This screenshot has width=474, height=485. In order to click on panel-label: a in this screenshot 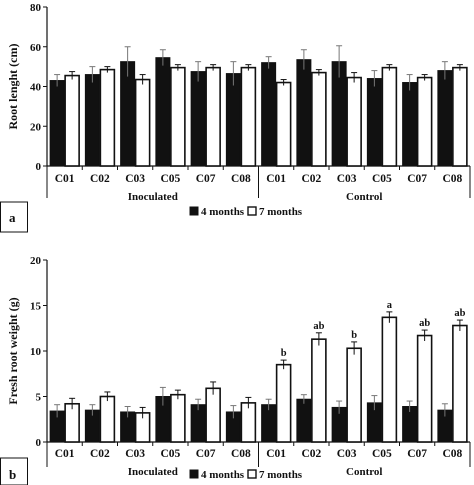, I will do `click(12, 217)`.